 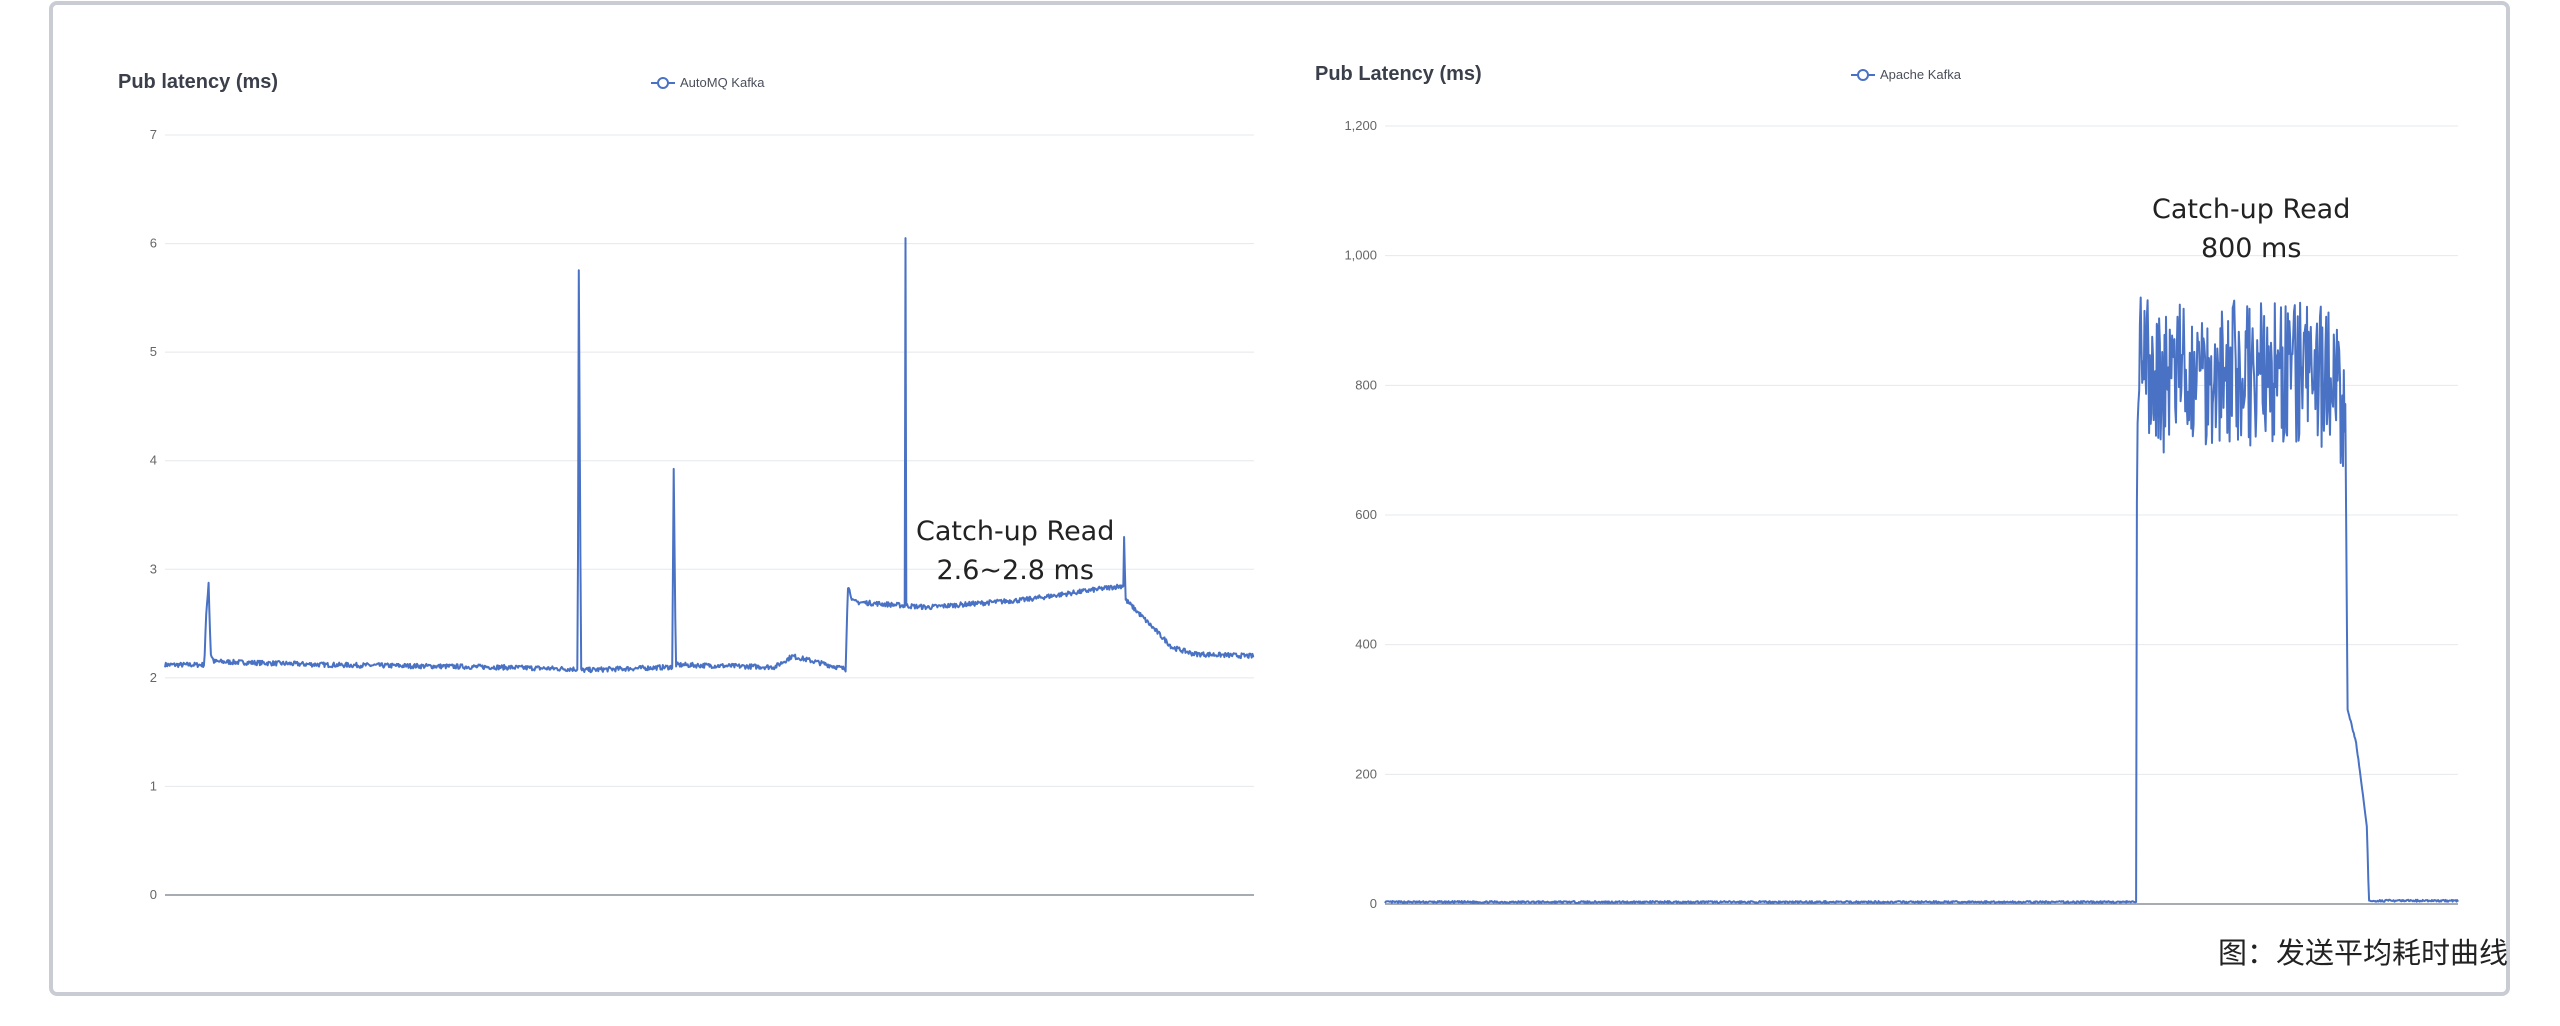 What do you see at coordinates (153, 677) in the screenshot?
I see `y-tick-label: 2` at bounding box center [153, 677].